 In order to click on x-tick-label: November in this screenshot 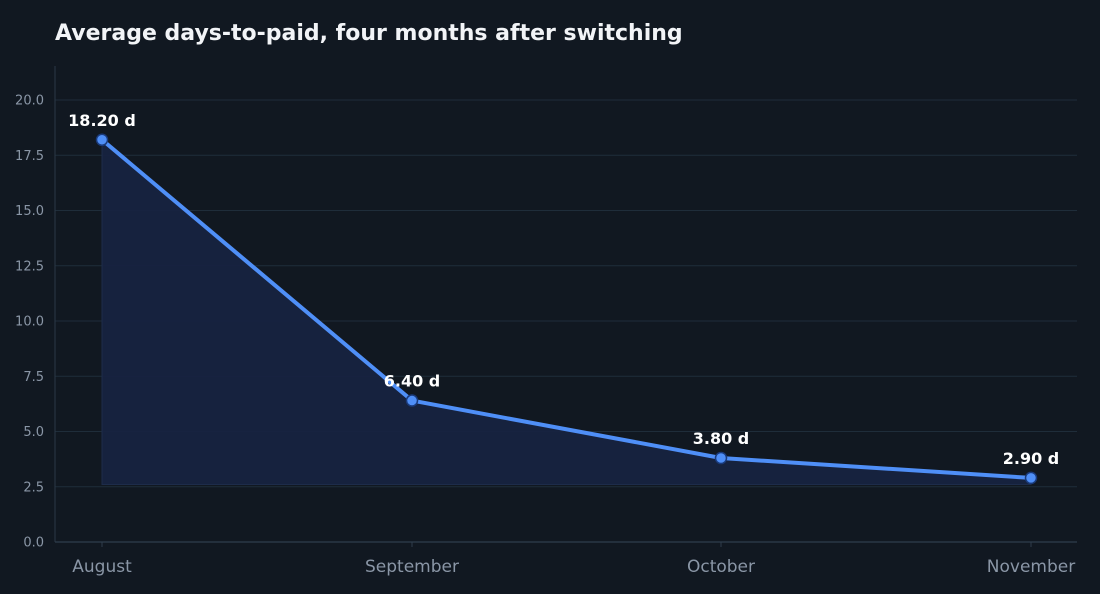, I will do `click(1031, 567)`.